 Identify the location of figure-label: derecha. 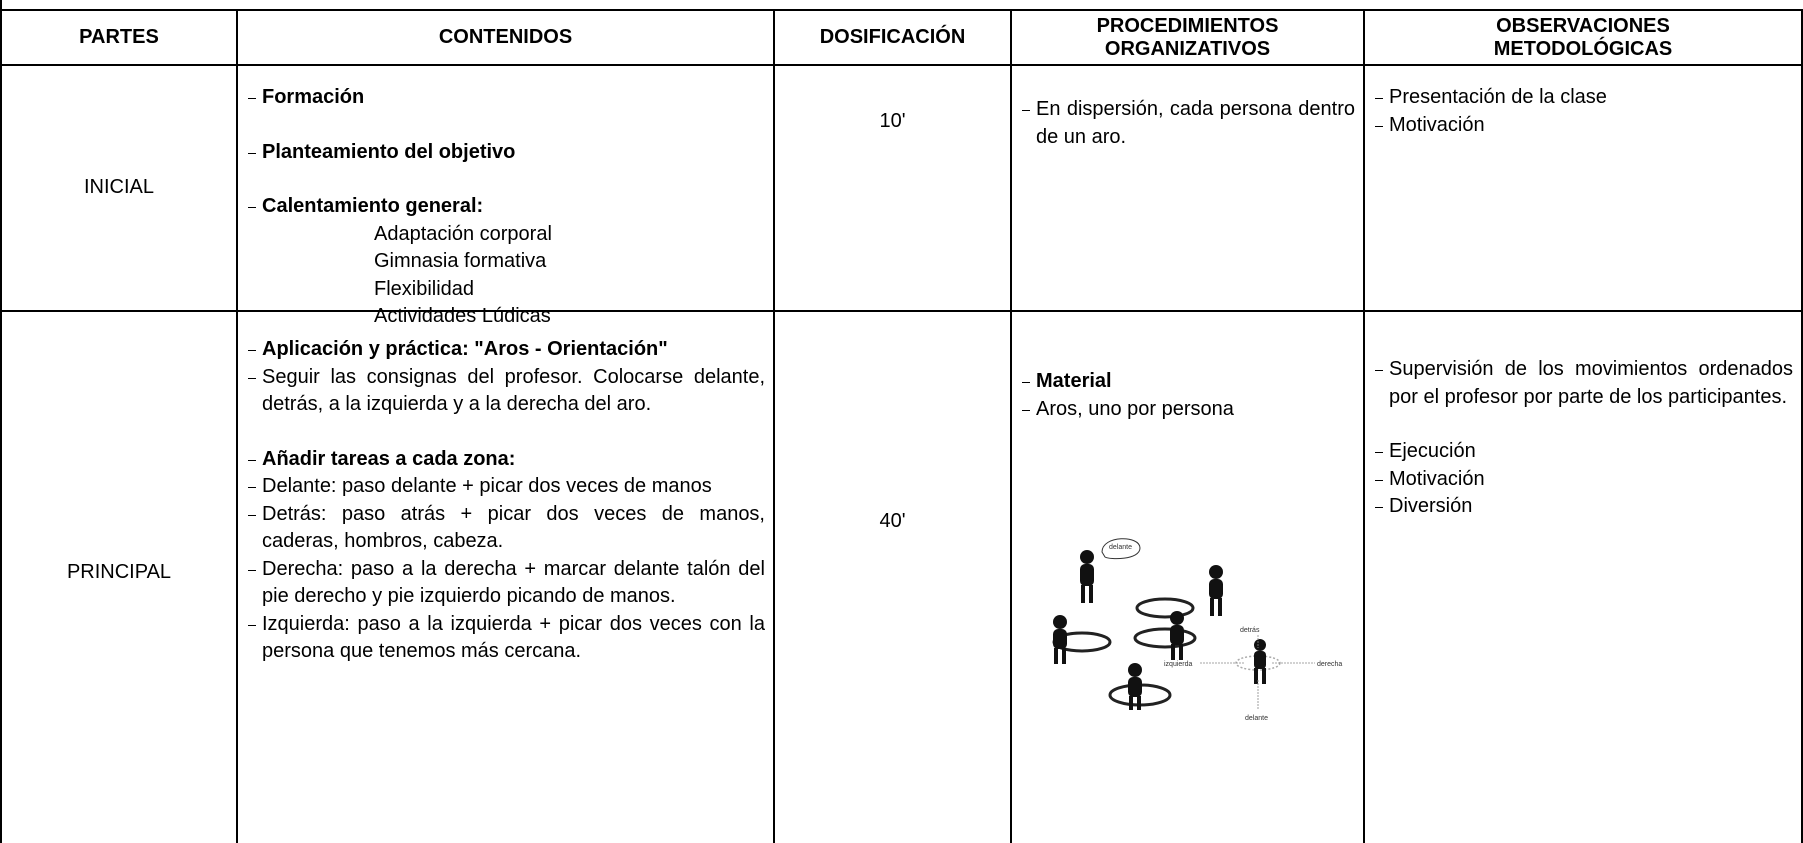
(1329, 664).